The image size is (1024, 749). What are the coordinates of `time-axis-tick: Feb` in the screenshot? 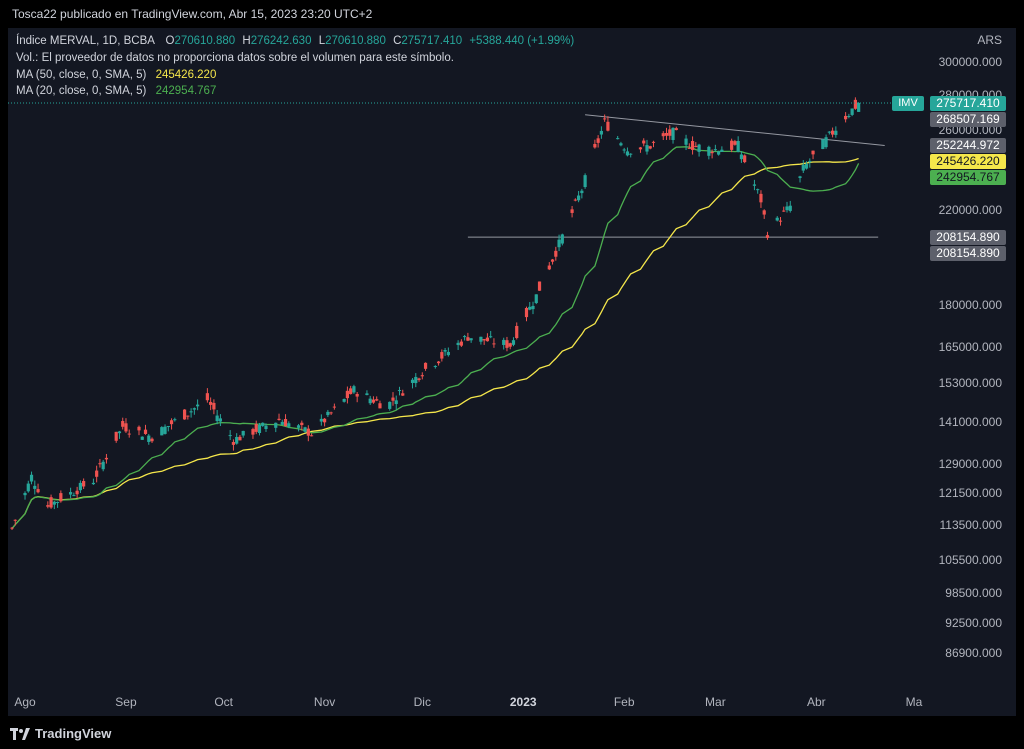 It's located at (624, 702).